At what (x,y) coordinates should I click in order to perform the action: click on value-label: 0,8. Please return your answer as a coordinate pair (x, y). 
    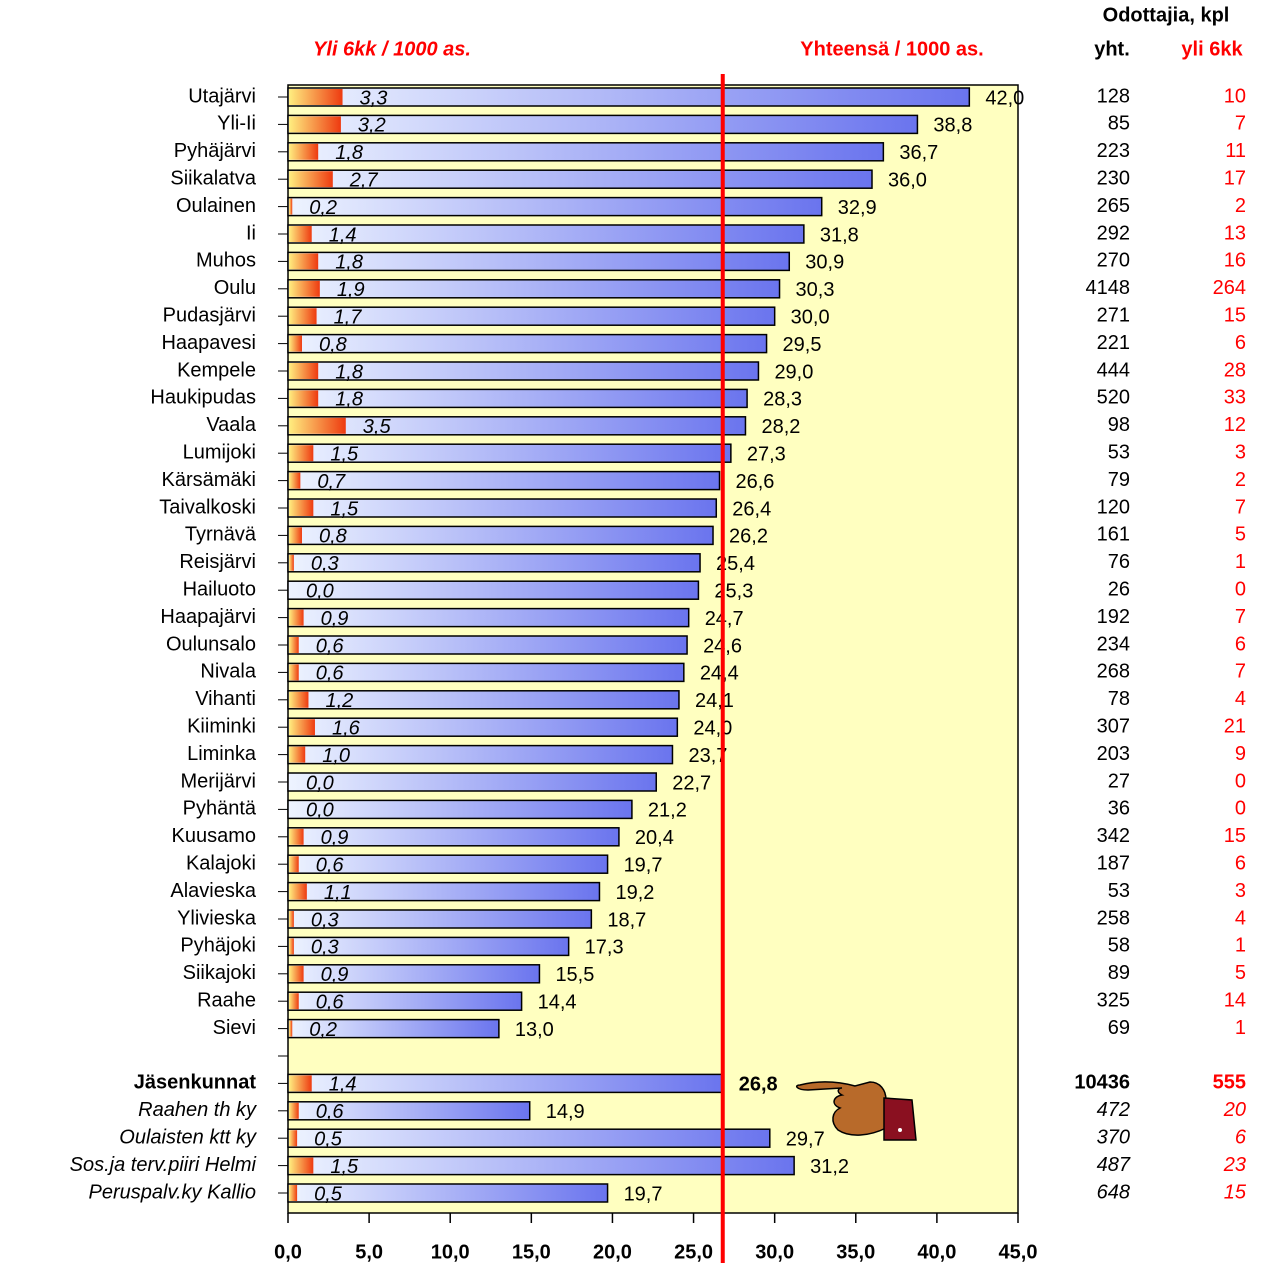
    Looking at the image, I should click on (333, 537).